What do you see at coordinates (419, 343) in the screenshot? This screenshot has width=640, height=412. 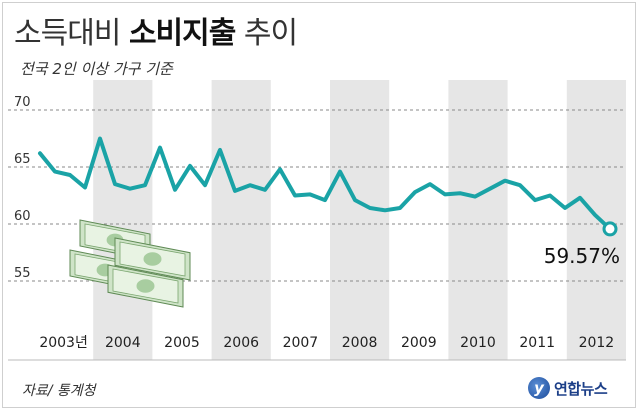 I see `x-tick-label: 2009` at bounding box center [419, 343].